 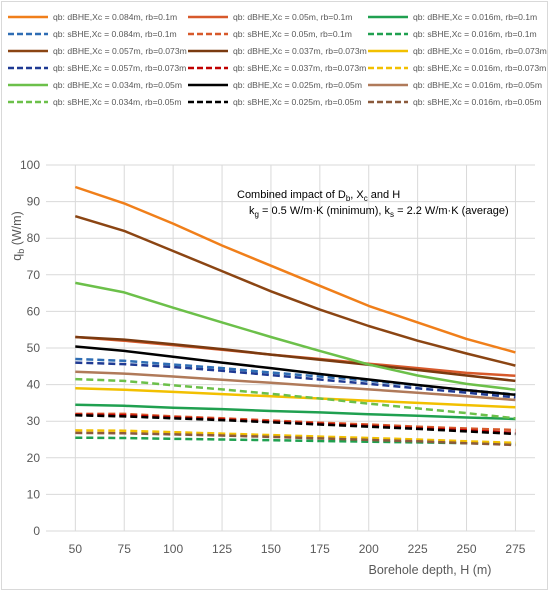 I want to click on y-label-unit: (W/m), so click(x=17, y=229).